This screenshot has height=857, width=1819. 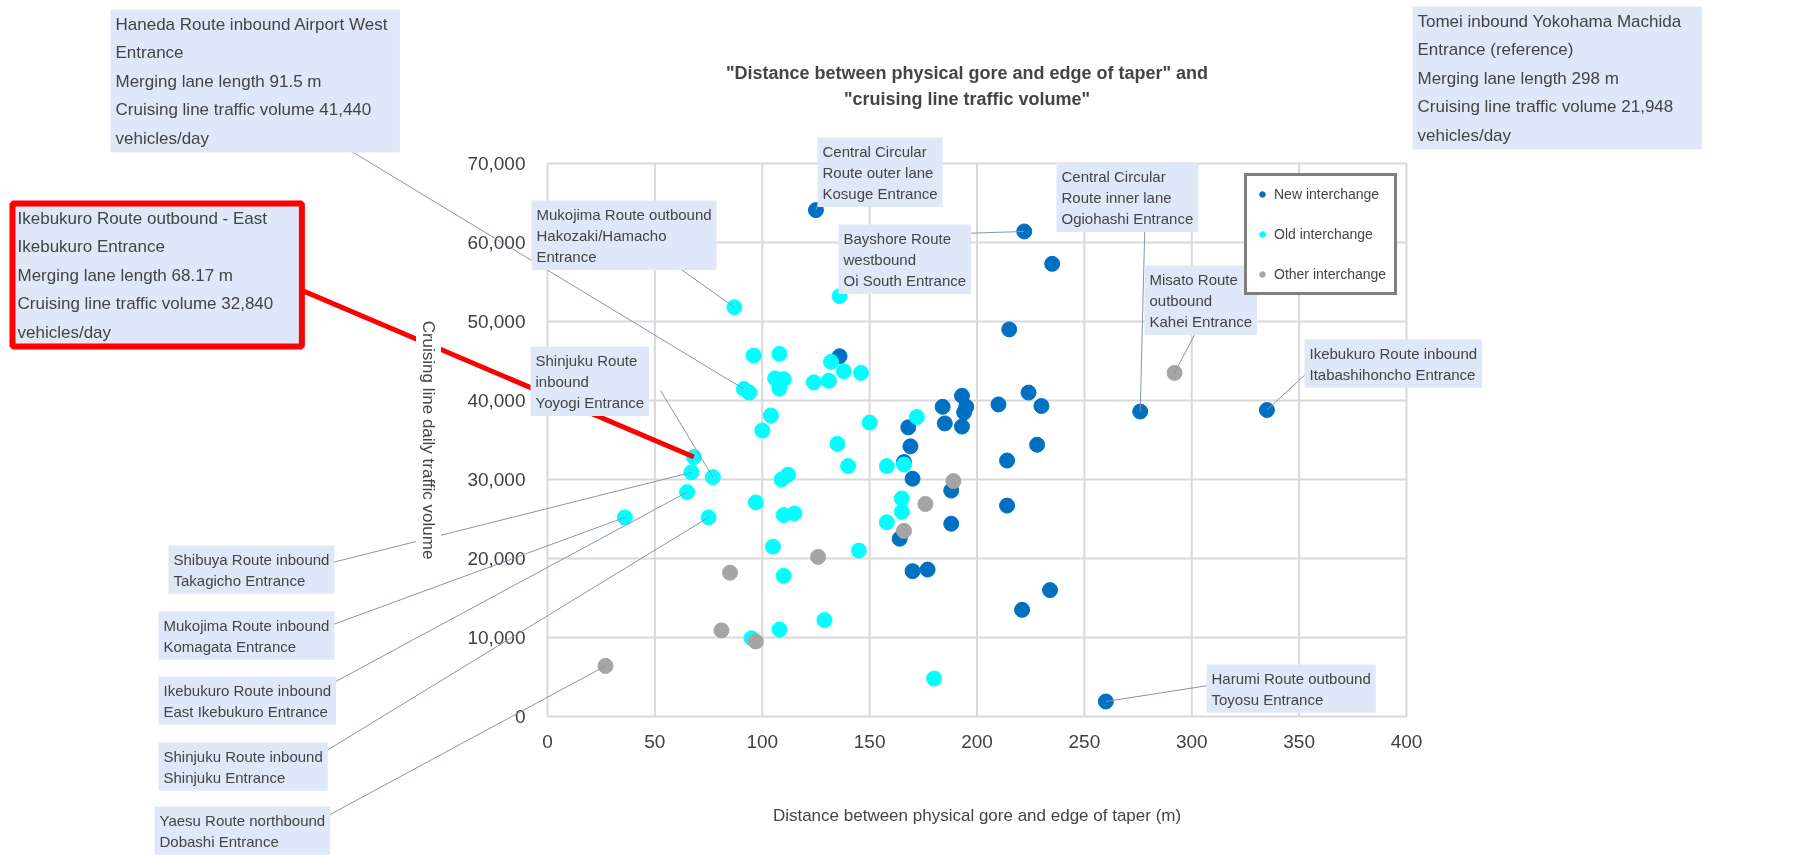 What do you see at coordinates (251, 569) in the screenshot?
I see `annotation: Shibuya Route inbound Takagicho Entrance` at bounding box center [251, 569].